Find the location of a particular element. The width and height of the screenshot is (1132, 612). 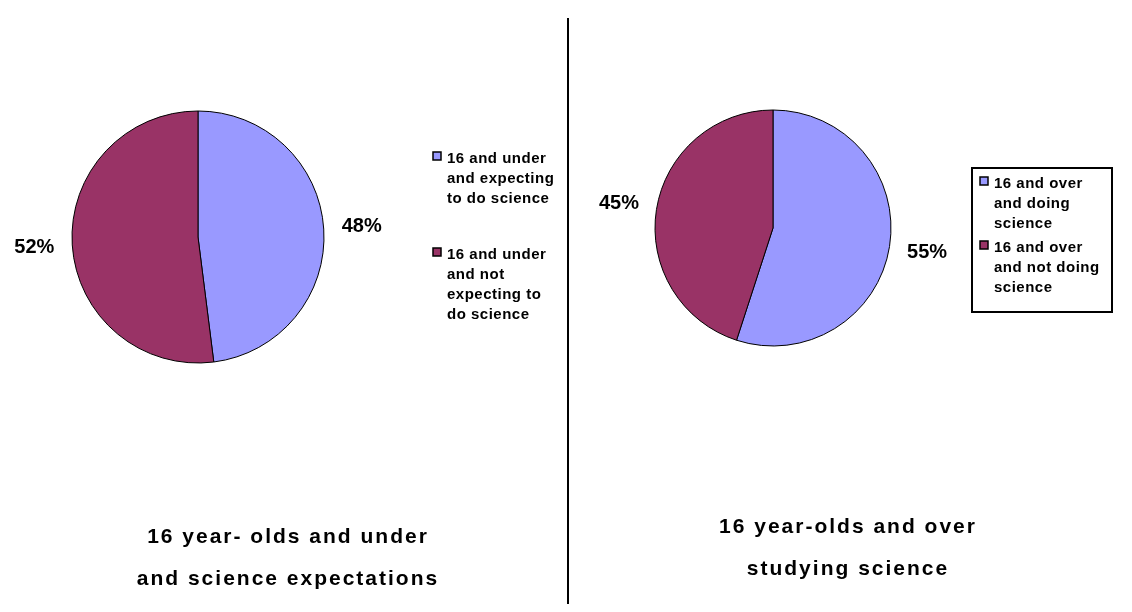

legend-label: 16 and under and expecting to do science is located at coordinates (501, 177).